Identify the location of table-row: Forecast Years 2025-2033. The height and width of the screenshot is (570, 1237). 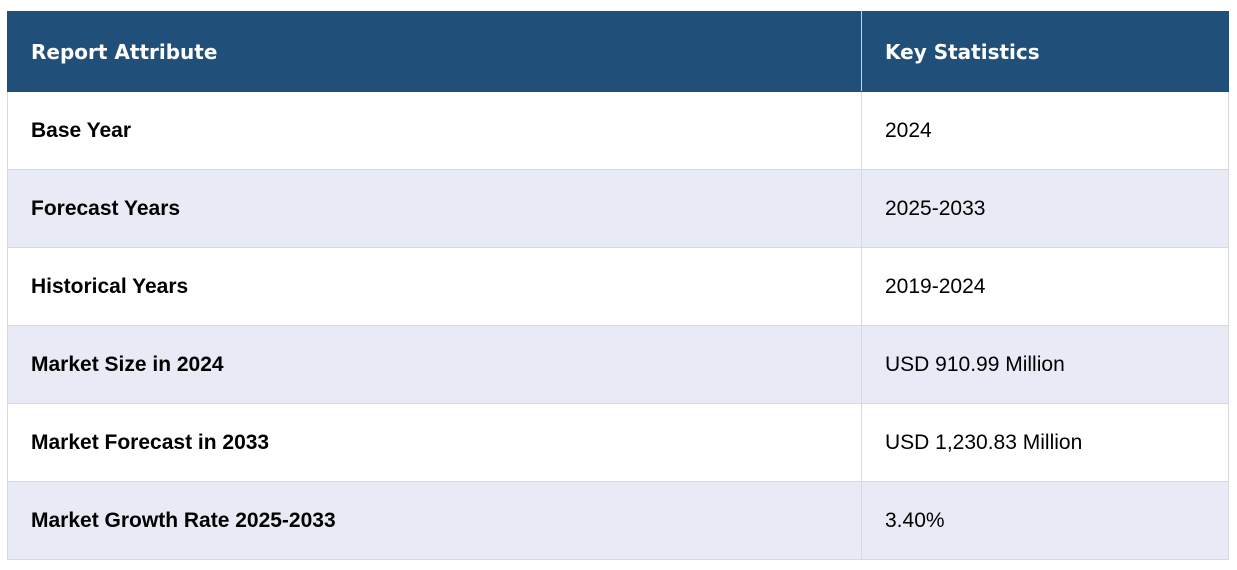
(618, 208).